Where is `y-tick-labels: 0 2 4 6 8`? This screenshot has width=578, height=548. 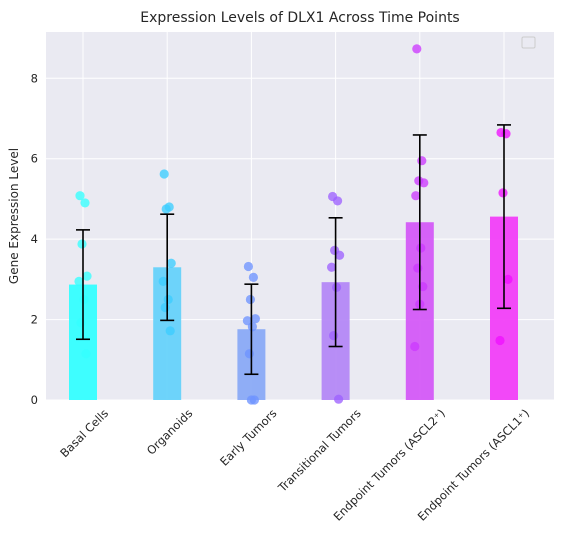 y-tick-labels: 0 2 4 6 8 is located at coordinates (34, 239).